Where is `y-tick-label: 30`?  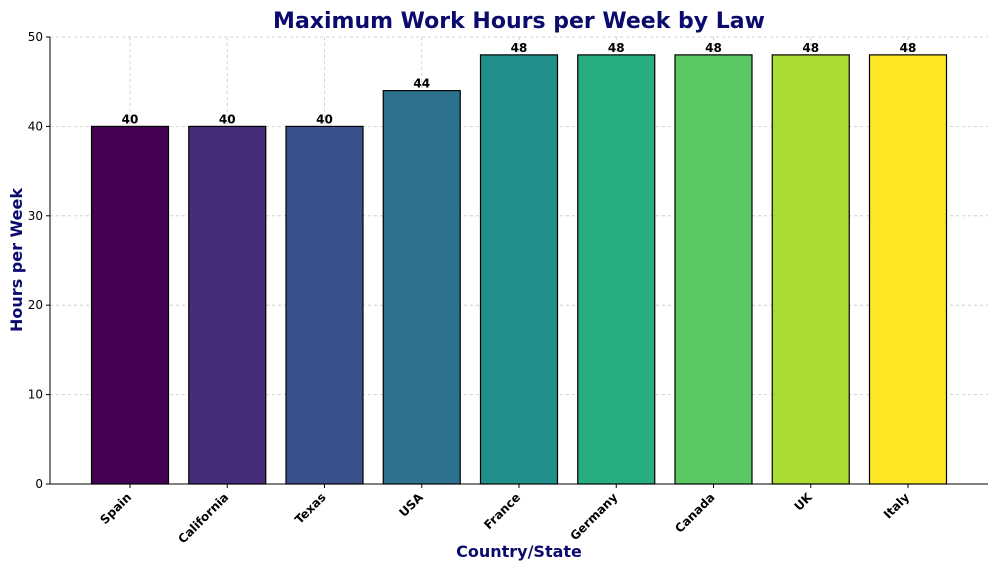
y-tick-label: 30 is located at coordinates (35, 216).